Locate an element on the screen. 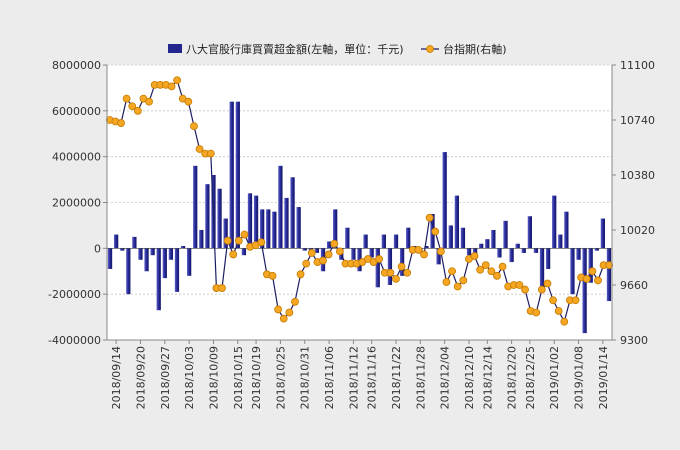  legend-bar-swatch is located at coordinates (175, 48).